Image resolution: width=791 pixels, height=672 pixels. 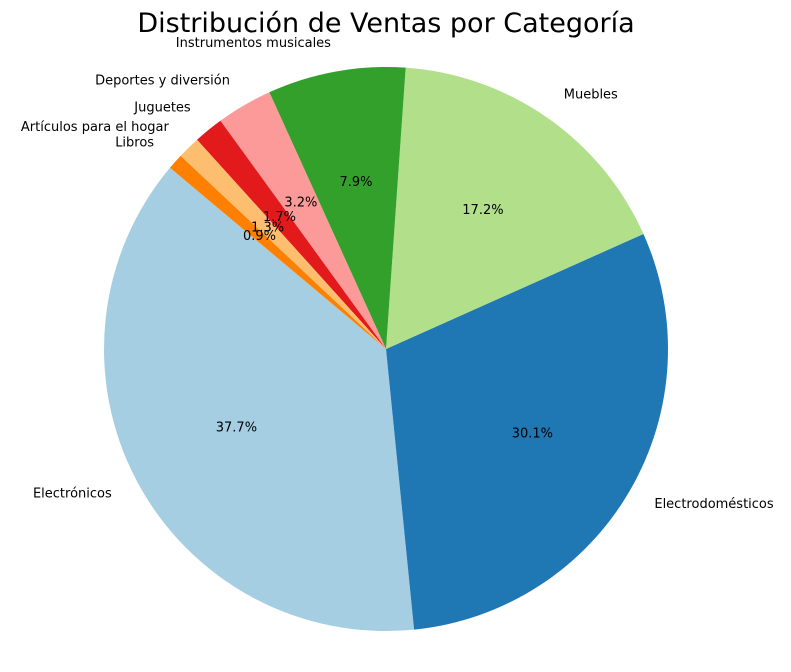 What do you see at coordinates (337, 207) in the screenshot?
I see `slice-instrumentos-musicales` at bounding box center [337, 207].